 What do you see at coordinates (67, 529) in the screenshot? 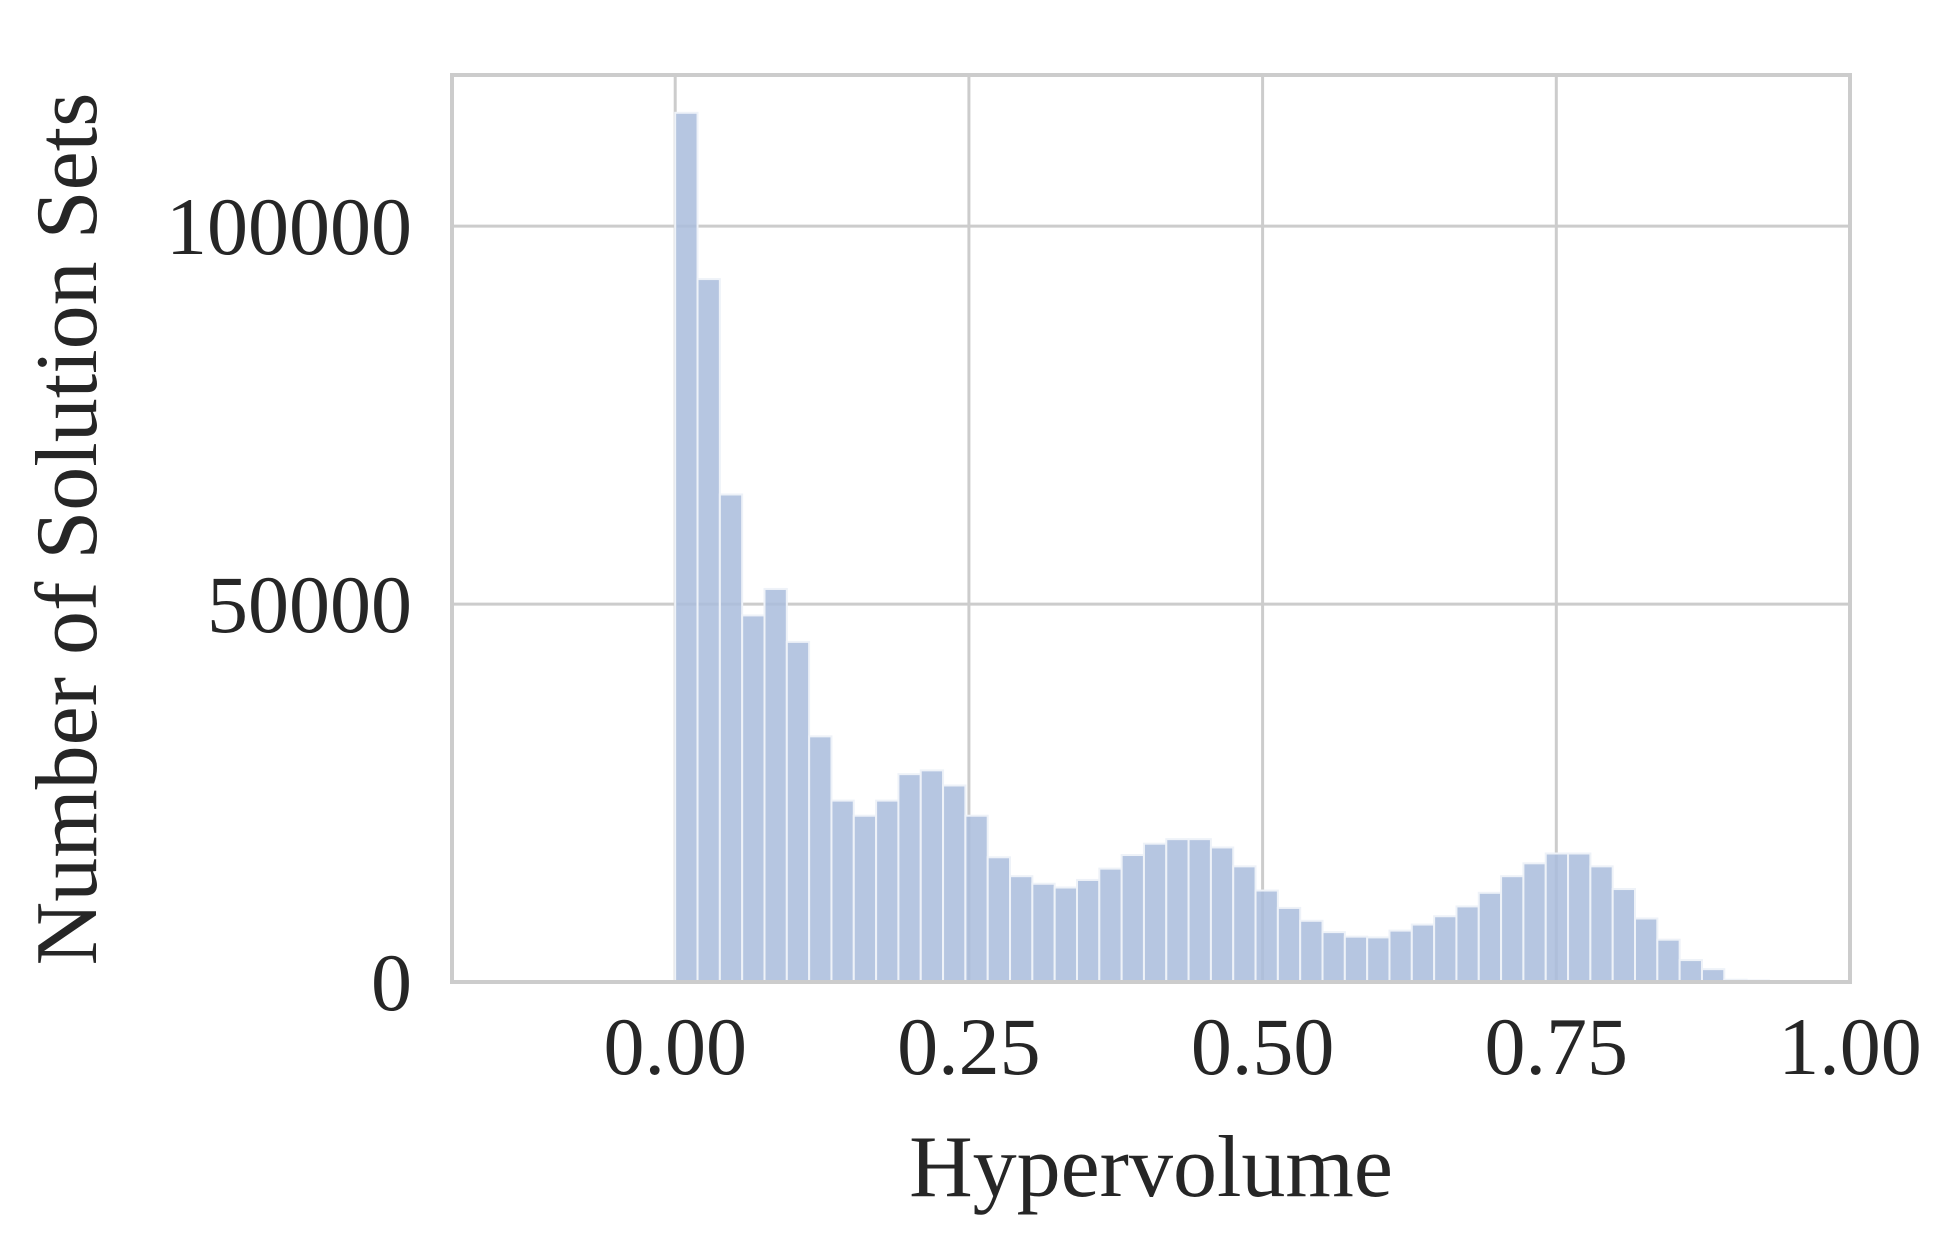
I see `y-axis-title: Number of Solution Sets` at bounding box center [67, 529].